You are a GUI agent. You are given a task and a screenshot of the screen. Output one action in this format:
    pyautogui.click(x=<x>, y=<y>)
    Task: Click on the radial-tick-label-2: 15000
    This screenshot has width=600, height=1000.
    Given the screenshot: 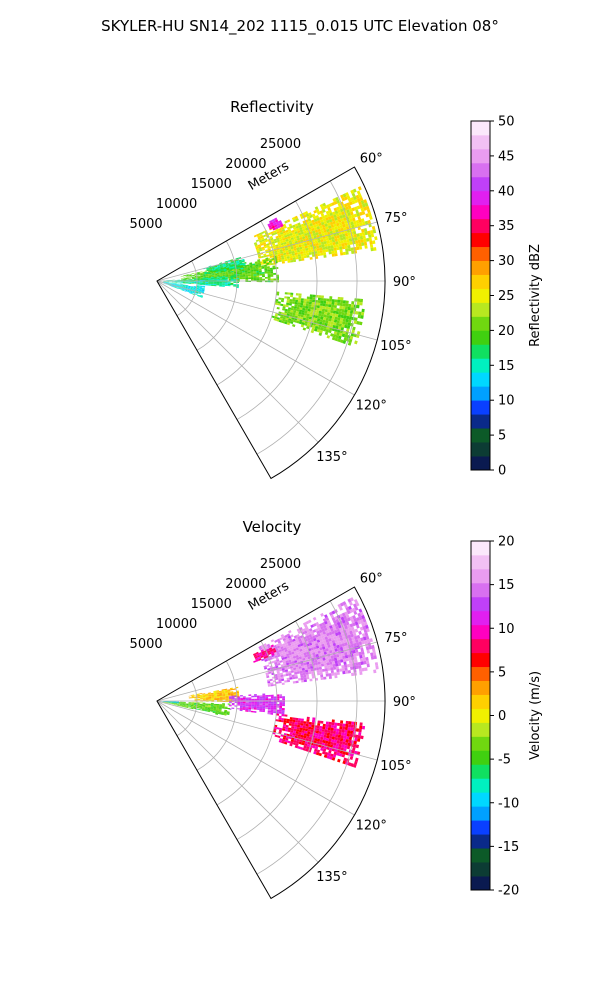 What is the action you would take?
    pyautogui.click(x=211, y=184)
    